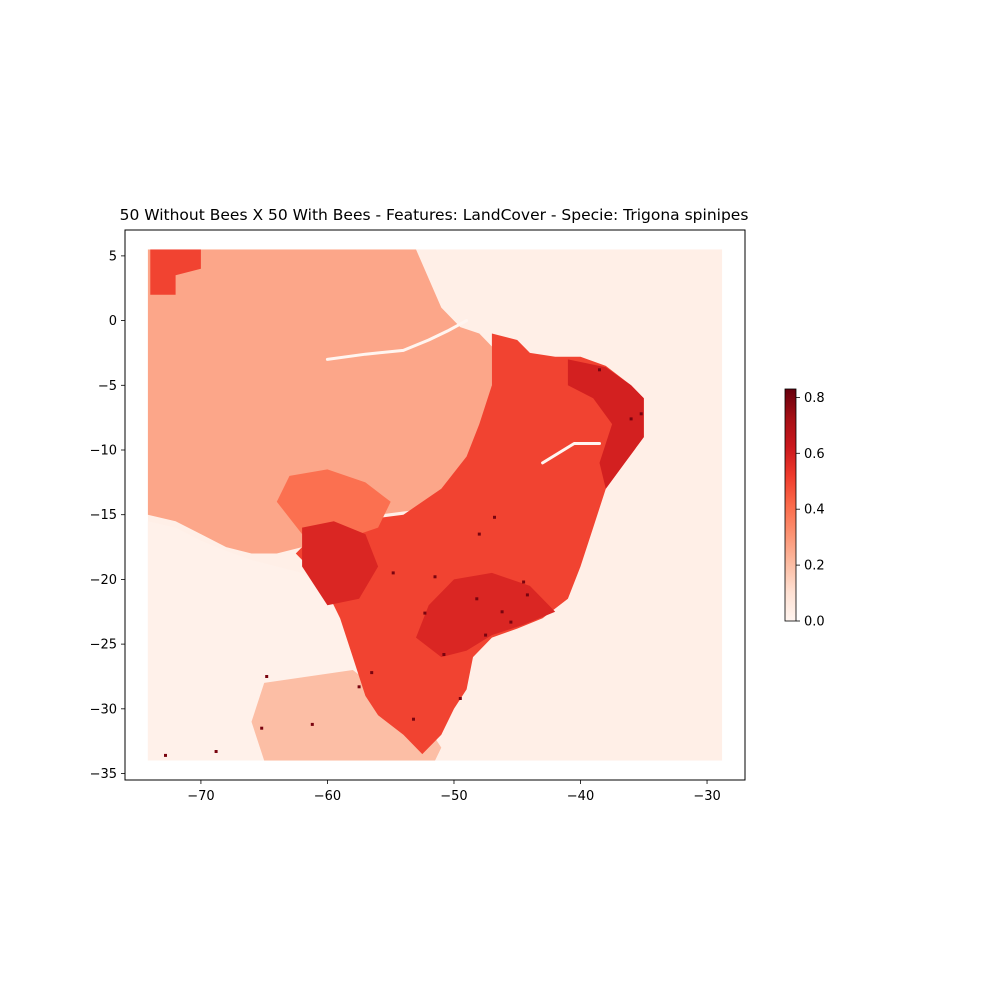  Describe the element at coordinates (790, 505) in the screenshot. I see `colorbar-gradient` at that location.